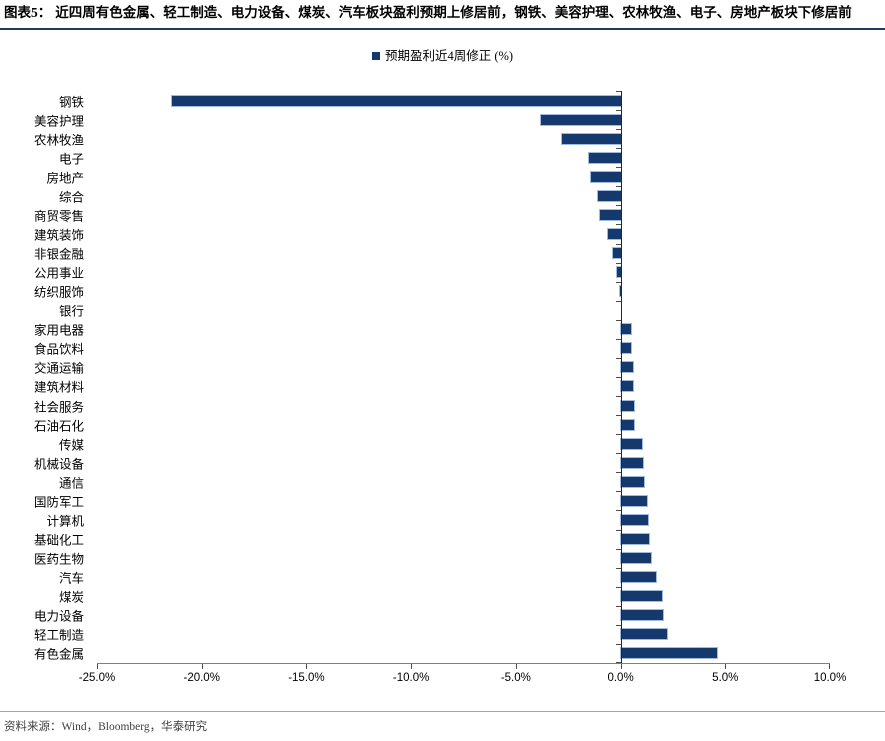 The height and width of the screenshot is (741, 885). What do you see at coordinates (58, 330) in the screenshot?
I see `category-label: 家用电器` at bounding box center [58, 330].